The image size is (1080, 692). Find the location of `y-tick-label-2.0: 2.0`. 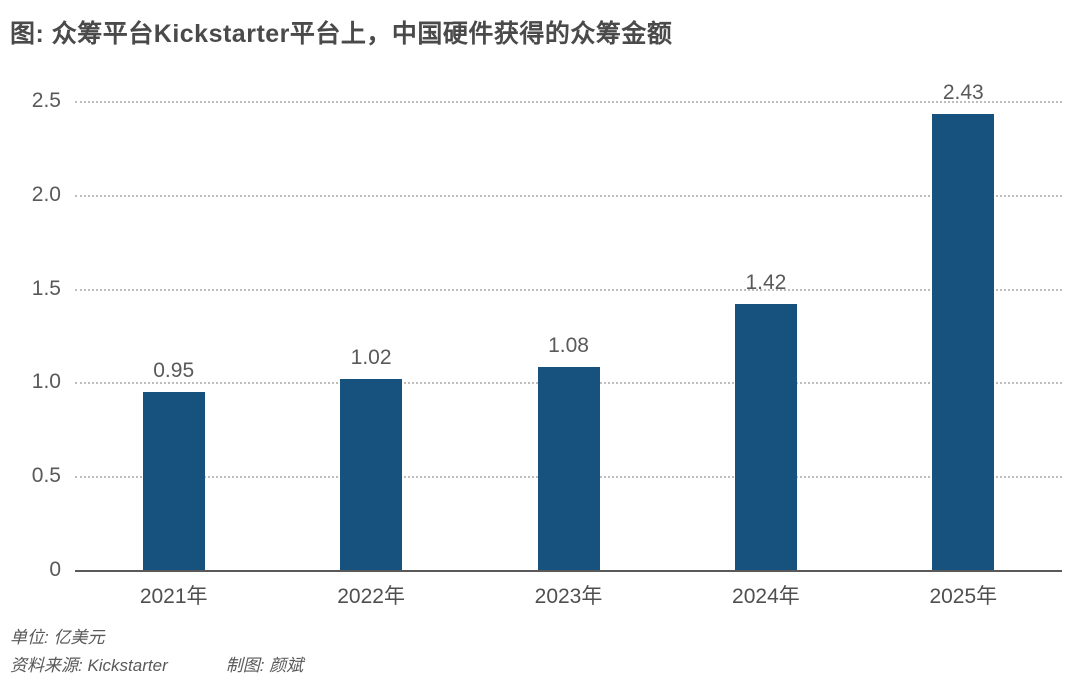

y-tick-label-2.0: 2.0 is located at coordinates (46, 194).